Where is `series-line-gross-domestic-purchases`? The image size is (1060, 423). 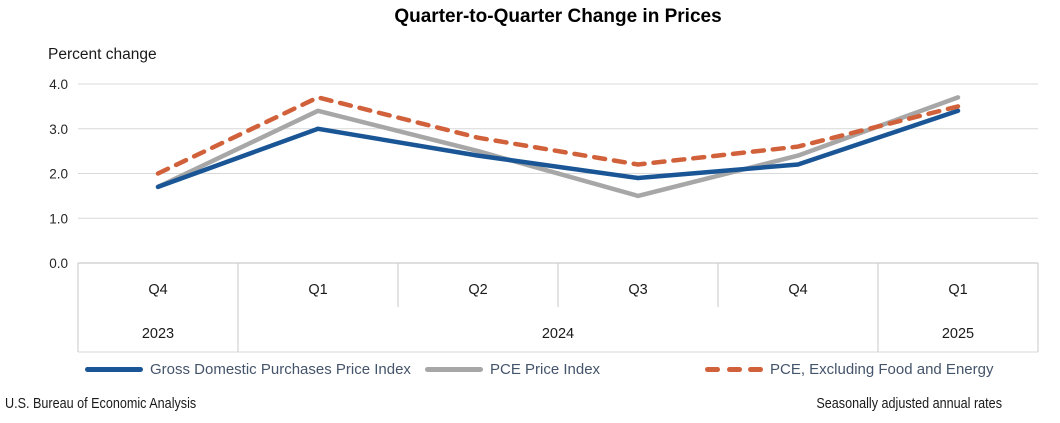 series-line-gross-domestic-purchases is located at coordinates (558, 149).